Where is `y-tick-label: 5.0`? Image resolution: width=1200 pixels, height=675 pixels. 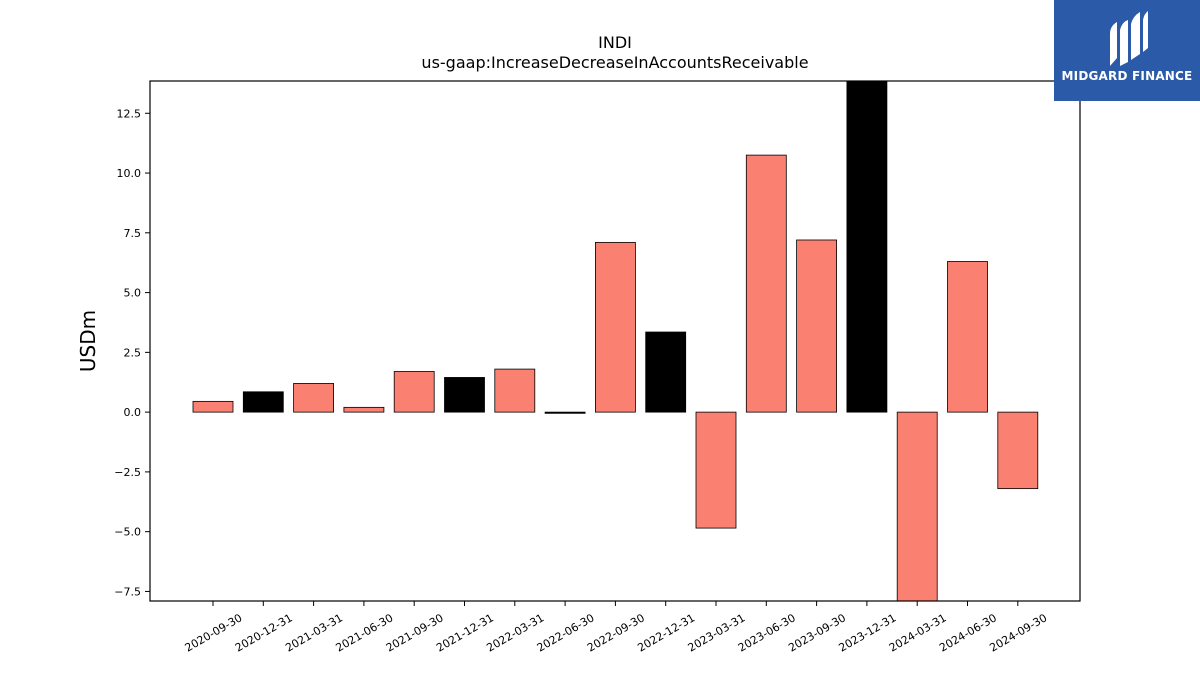 y-tick-label: 5.0 is located at coordinates (133, 293).